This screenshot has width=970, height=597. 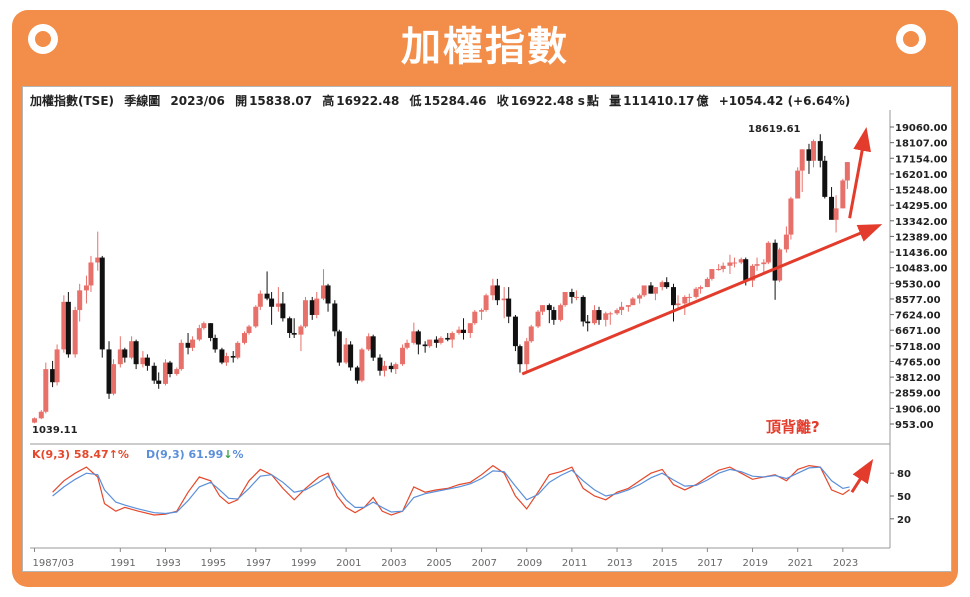 What do you see at coordinates (393, 563) in the screenshot?
I see `x-tick-label: 2003` at bounding box center [393, 563].